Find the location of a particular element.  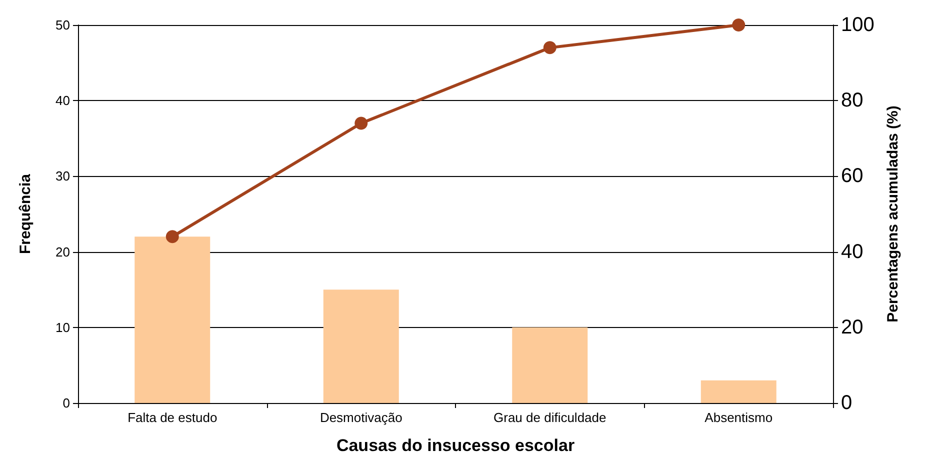

x-tick-label: Desmotivação is located at coordinates (361, 417).